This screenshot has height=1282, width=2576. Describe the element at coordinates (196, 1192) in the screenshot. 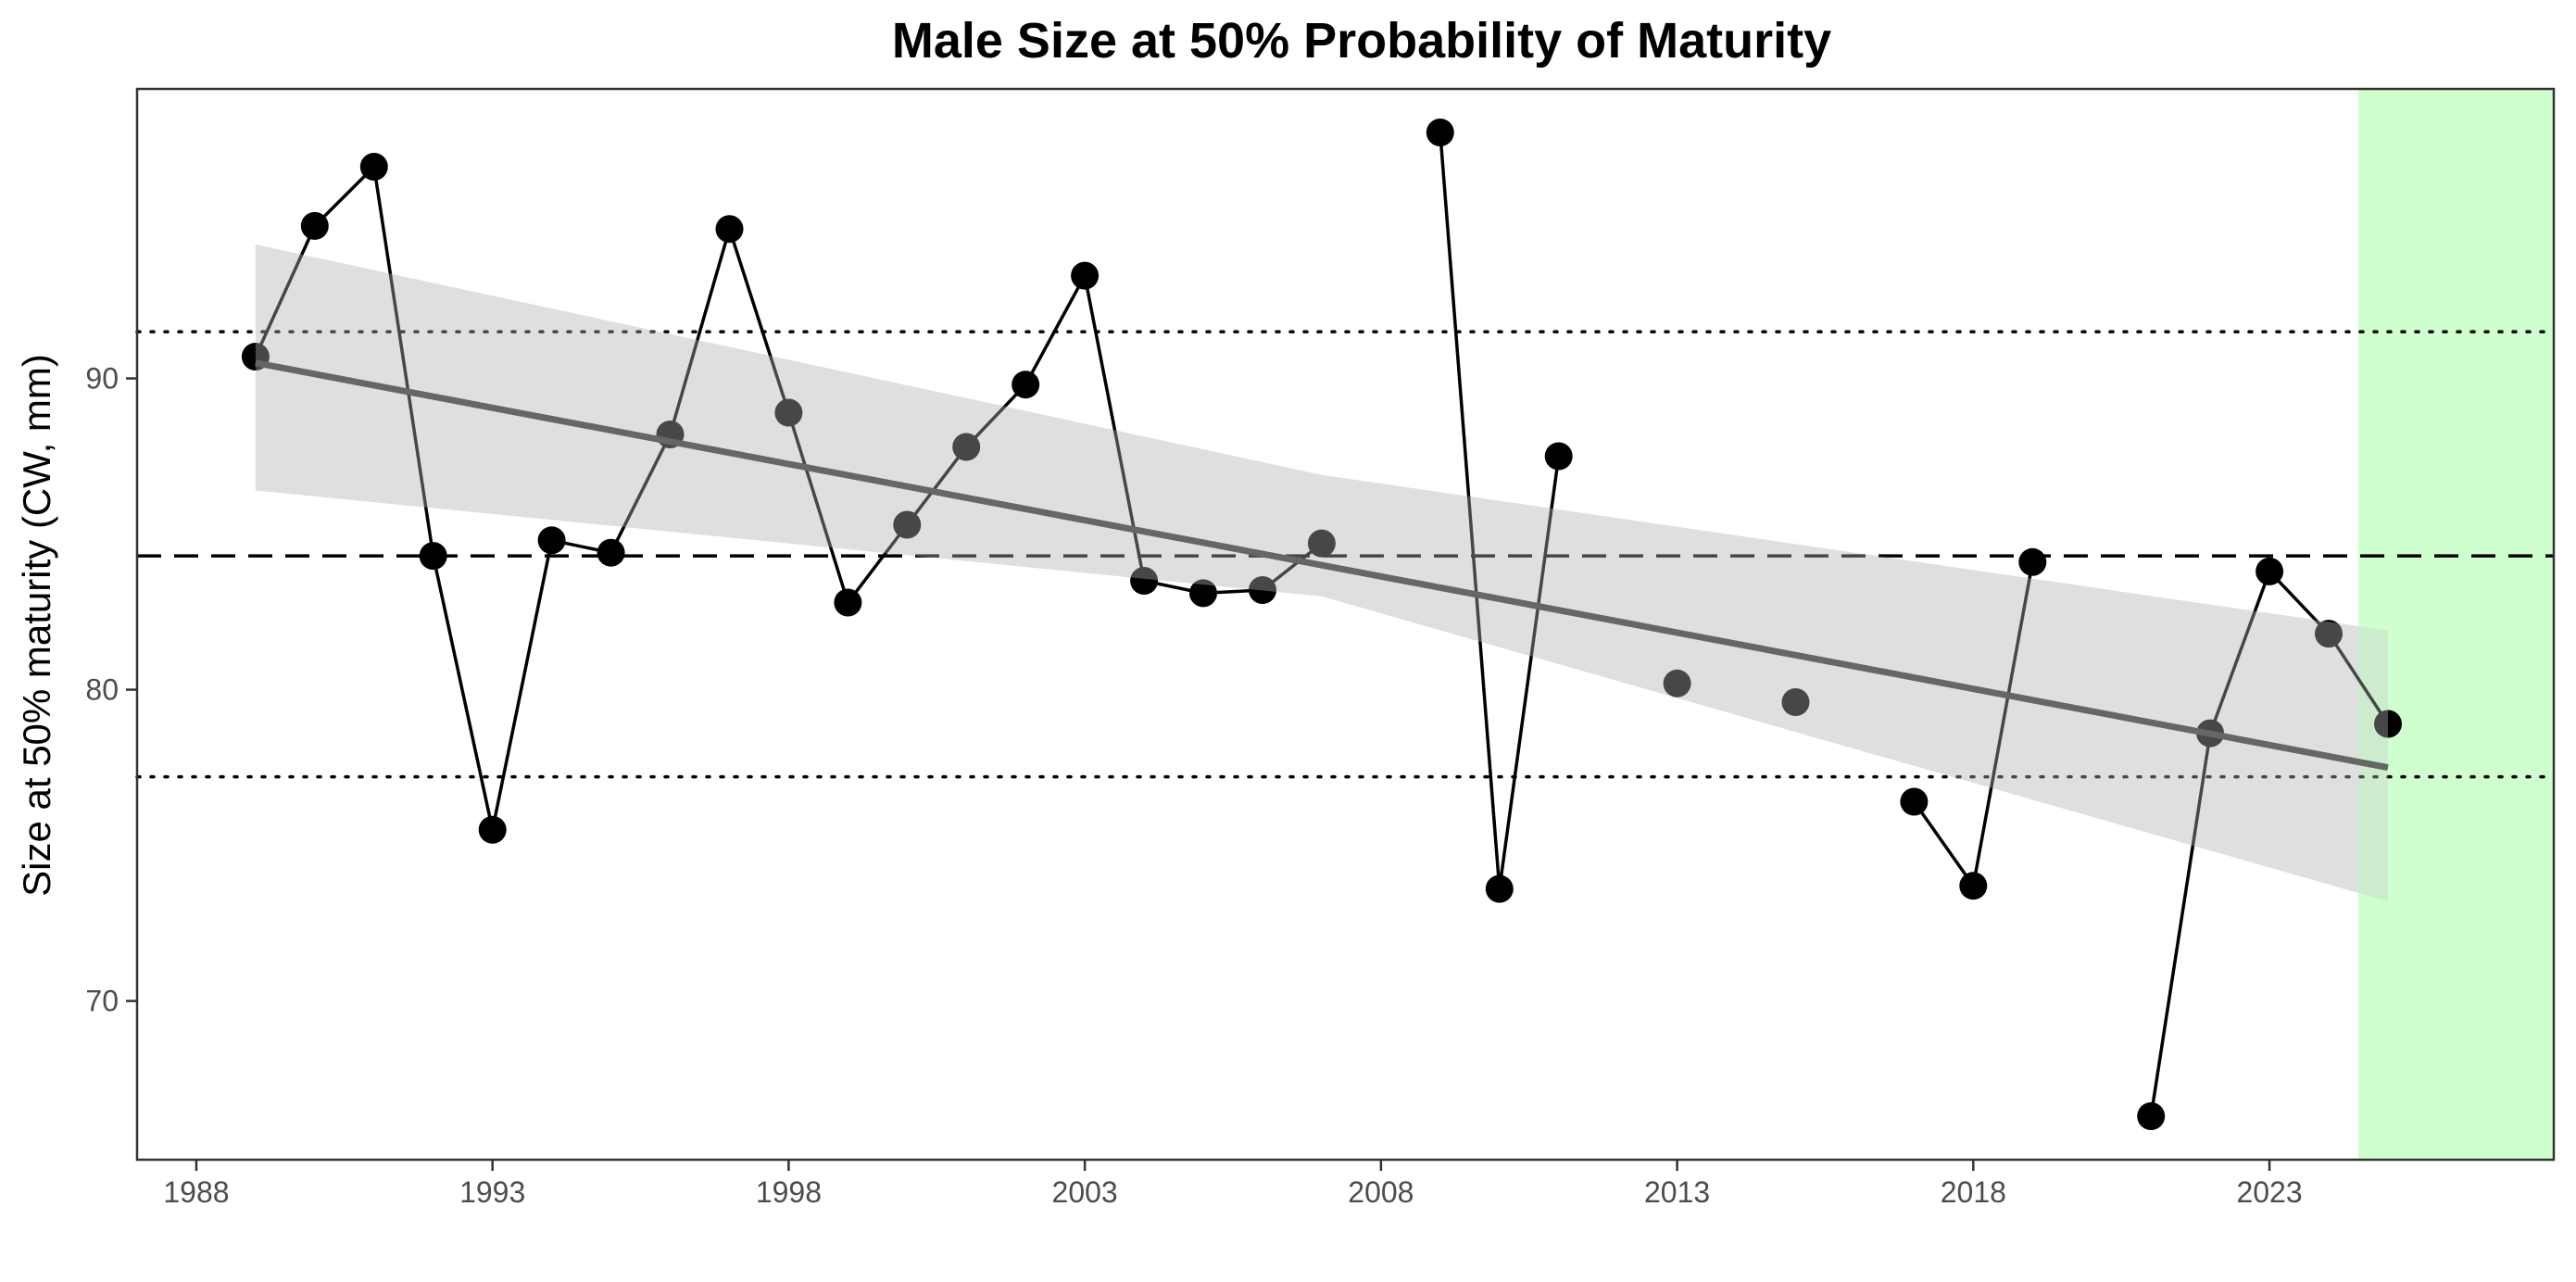

I see `x-tick-label: 1988` at that location.